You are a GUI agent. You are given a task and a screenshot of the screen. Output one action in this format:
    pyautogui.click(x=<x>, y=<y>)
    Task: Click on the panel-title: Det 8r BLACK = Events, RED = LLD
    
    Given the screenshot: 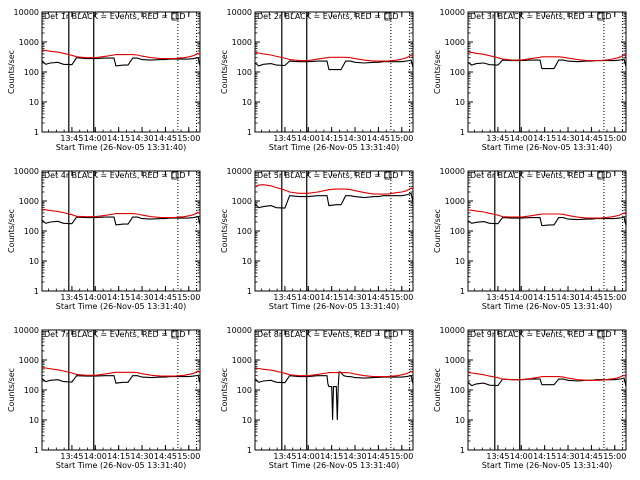 What is the action you would take?
    pyautogui.click(x=328, y=334)
    